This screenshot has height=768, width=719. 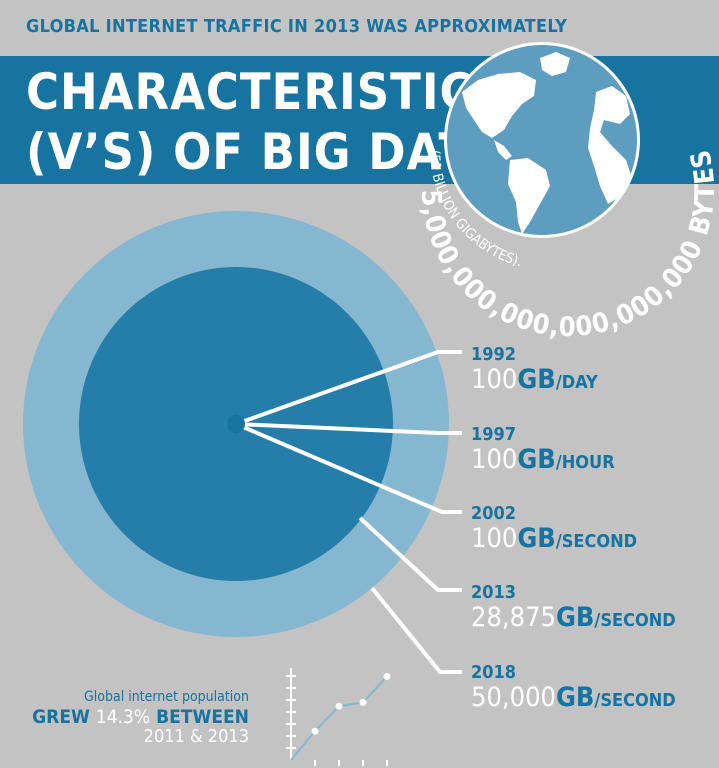 What do you see at coordinates (513, 617) in the screenshot?
I see `timeline-number: 28,875` at bounding box center [513, 617].